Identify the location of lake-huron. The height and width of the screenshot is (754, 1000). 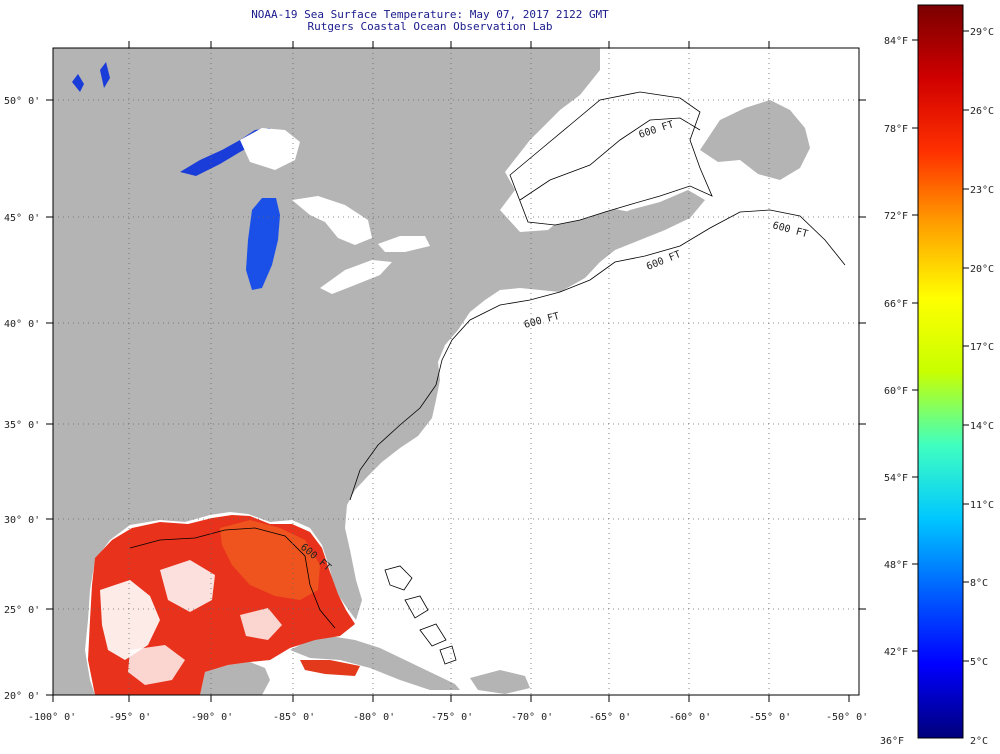
(332, 220).